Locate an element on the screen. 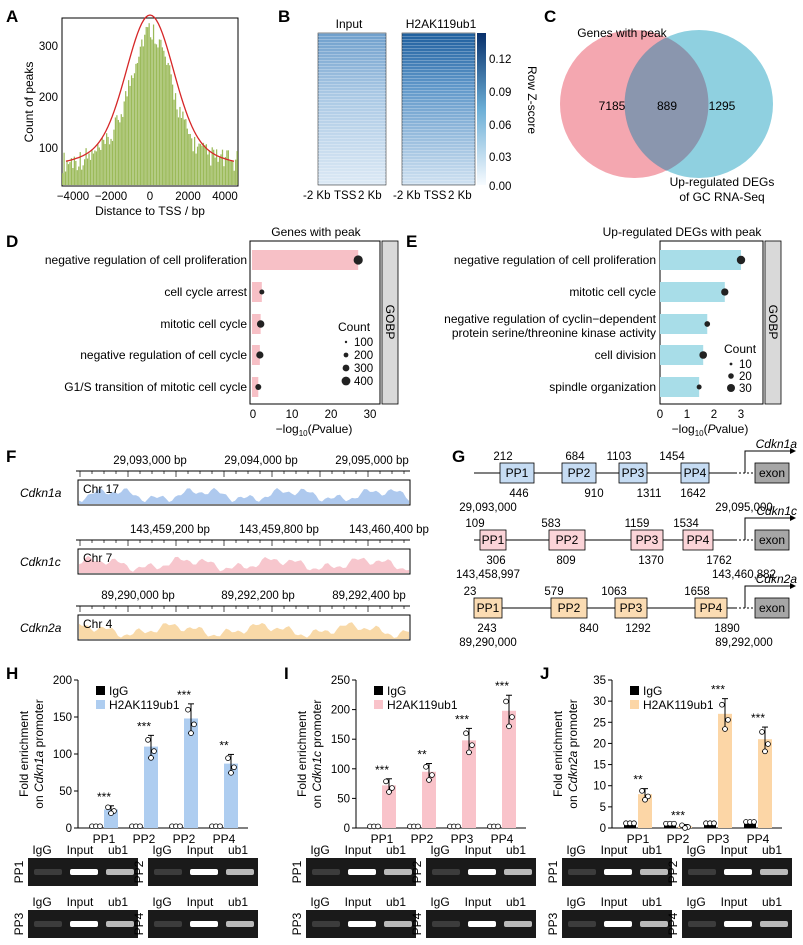 The height and width of the screenshot is (945, 803). pp-label: PP1 is located at coordinates (517, 473).